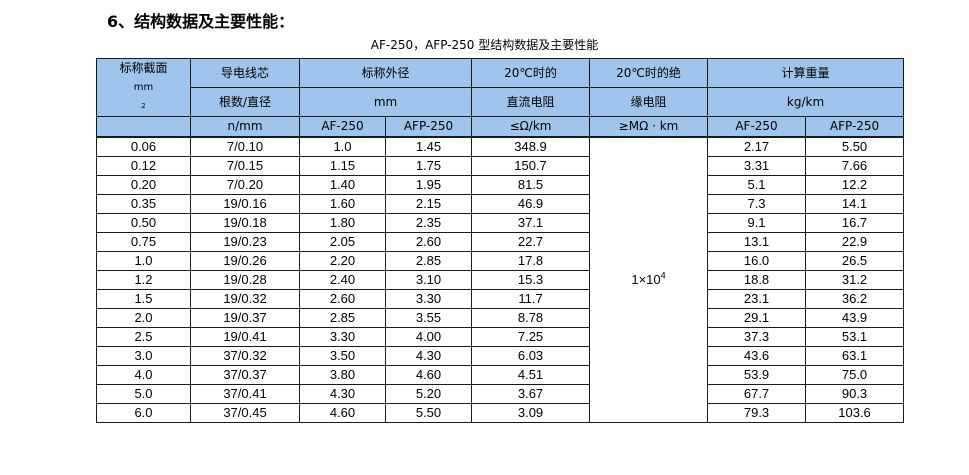 The height and width of the screenshot is (475, 969). Describe the element at coordinates (757, 146) in the screenshot. I see `cell-weight-af: 2.17` at that location.